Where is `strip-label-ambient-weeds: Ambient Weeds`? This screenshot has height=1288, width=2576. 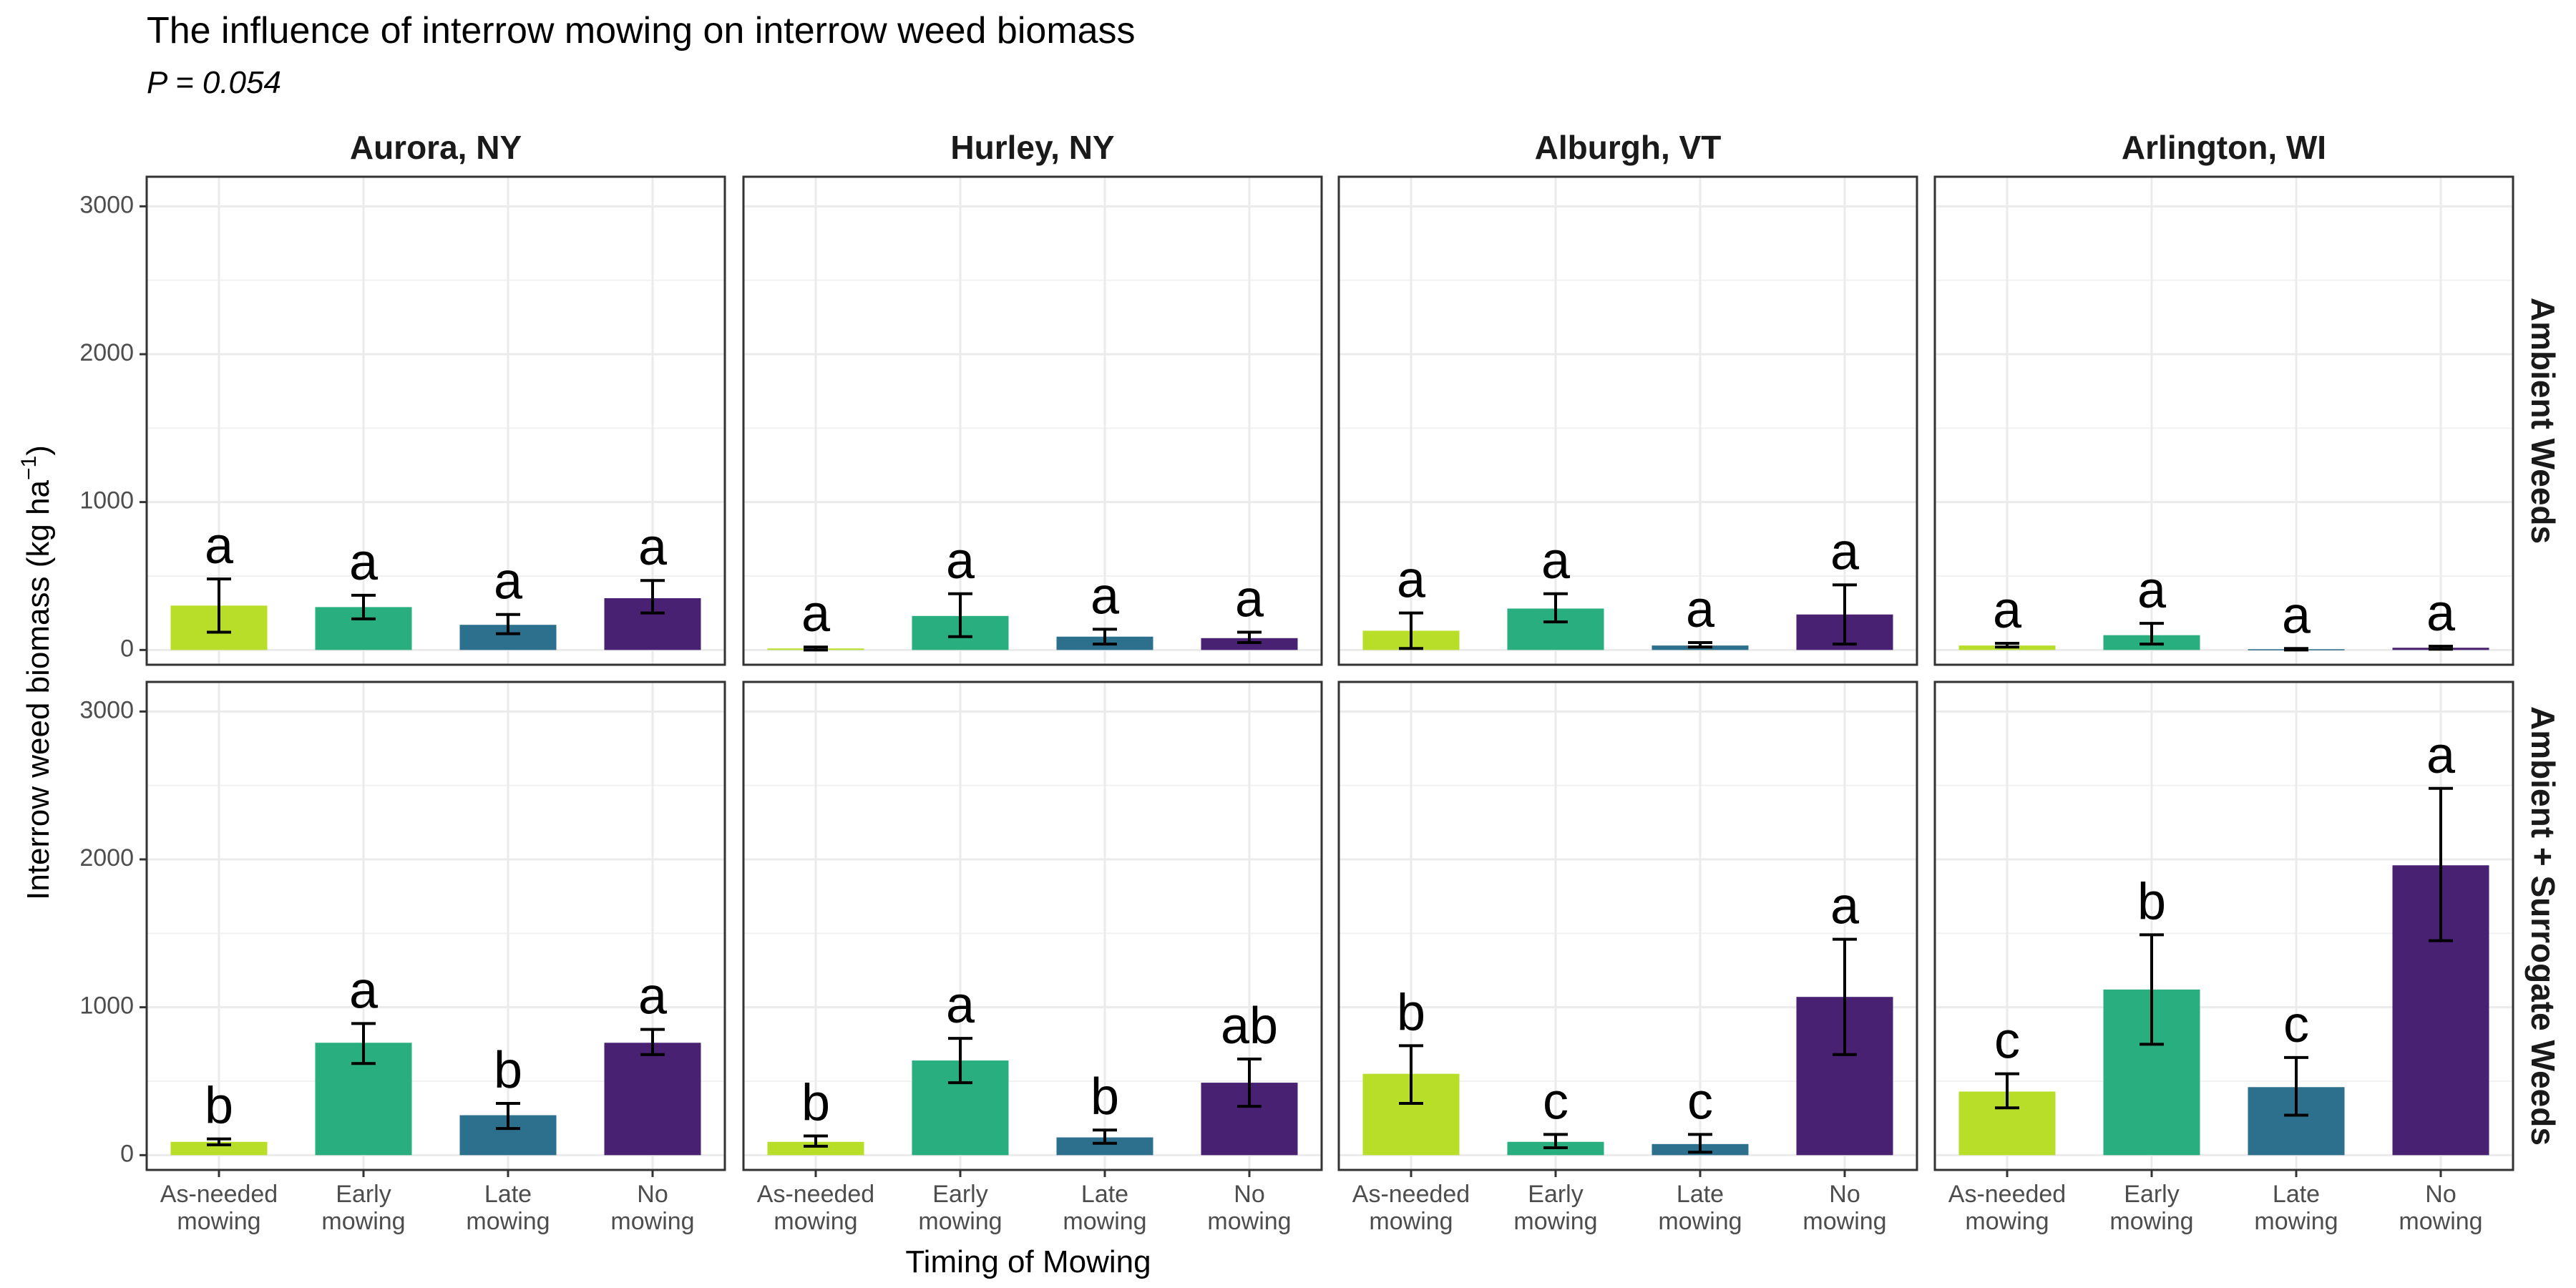 strip-label-ambient-weeds: Ambient Weeds is located at coordinates (2543, 421).